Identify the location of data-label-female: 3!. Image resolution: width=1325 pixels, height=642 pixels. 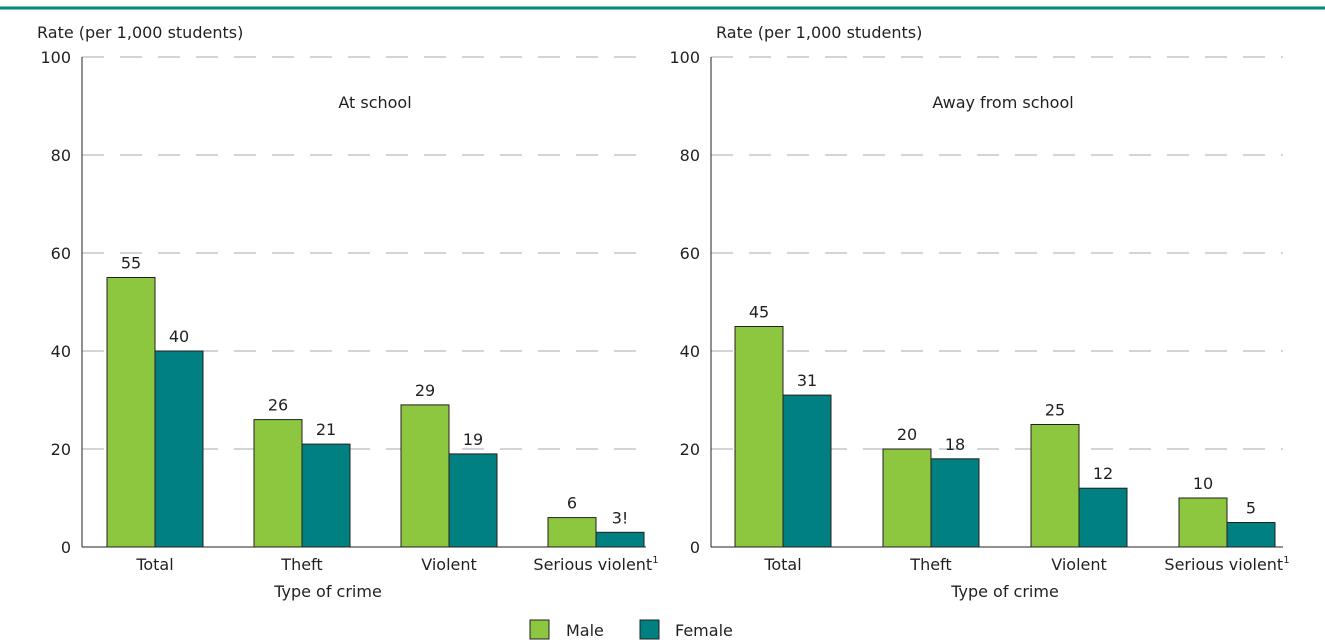
(620, 517).